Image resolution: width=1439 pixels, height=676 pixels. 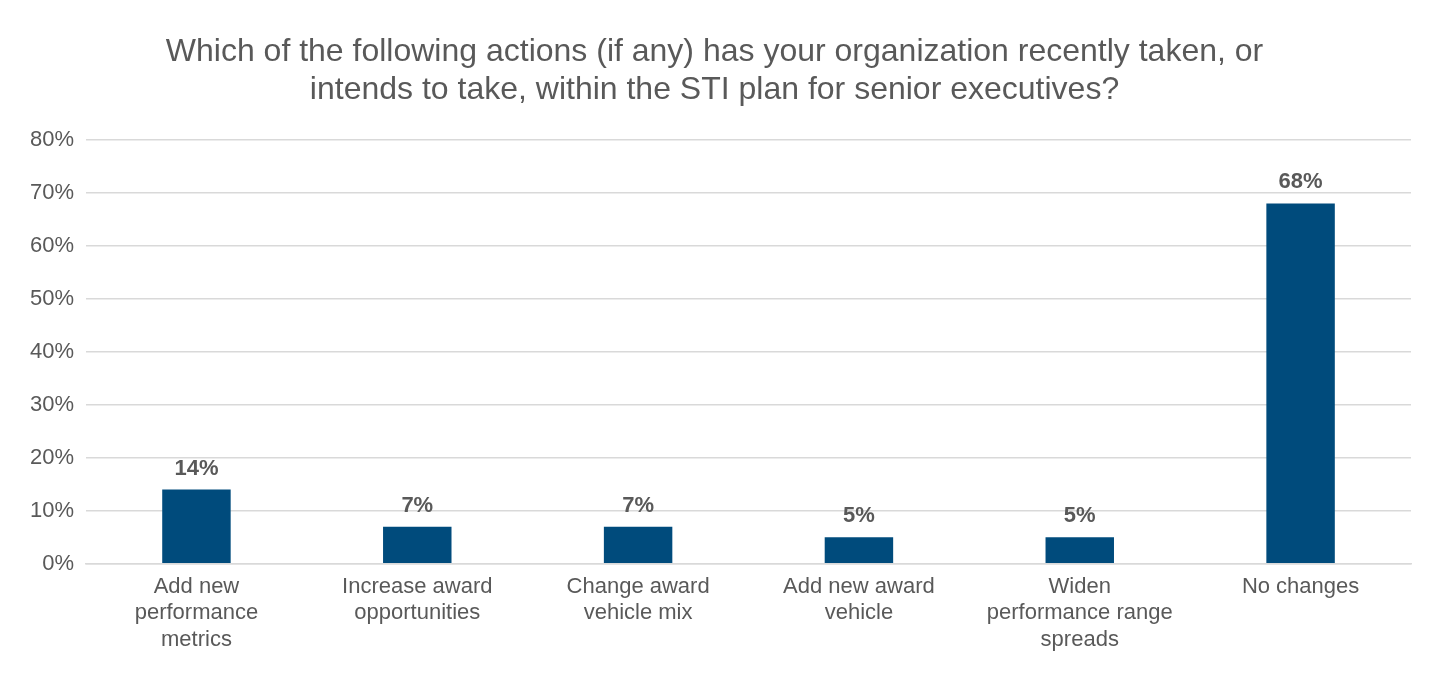 What do you see at coordinates (52, 509) in the screenshot?
I see `y-tick-label: 10%` at bounding box center [52, 509].